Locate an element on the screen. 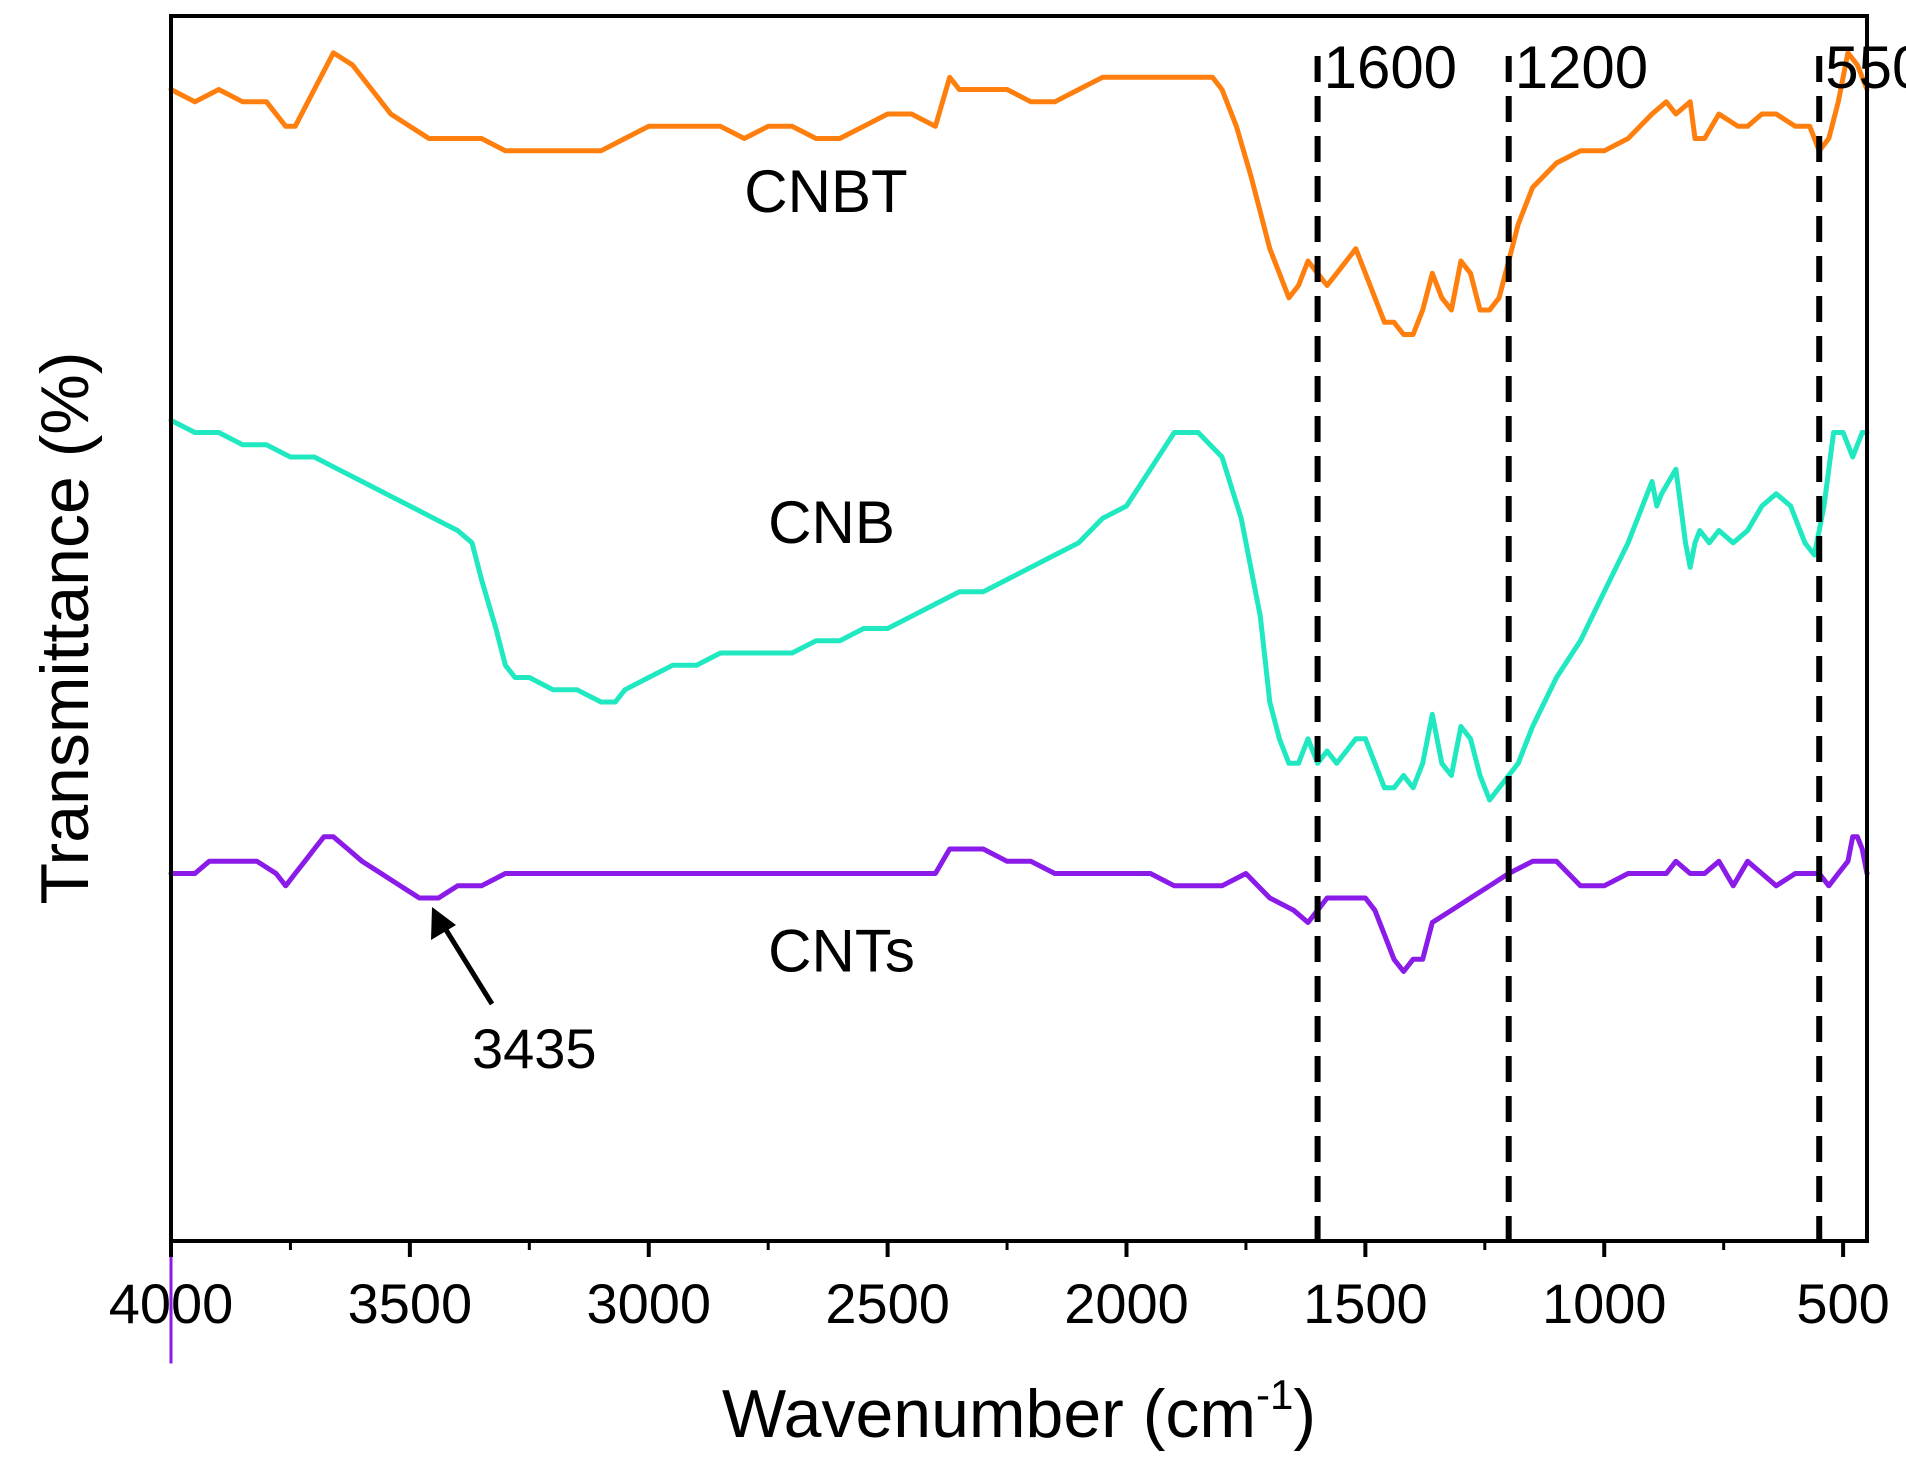 The height and width of the screenshot is (1474, 1906). x-tick-label-2500: 2500 is located at coordinates (887, 1303).